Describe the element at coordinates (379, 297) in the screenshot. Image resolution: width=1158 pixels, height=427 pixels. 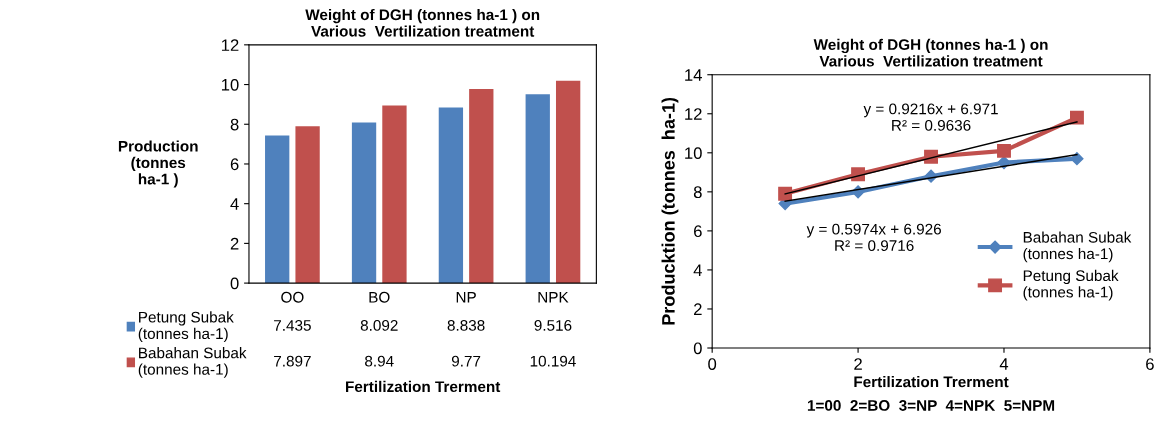
I see `x-tick-label: BO` at that location.